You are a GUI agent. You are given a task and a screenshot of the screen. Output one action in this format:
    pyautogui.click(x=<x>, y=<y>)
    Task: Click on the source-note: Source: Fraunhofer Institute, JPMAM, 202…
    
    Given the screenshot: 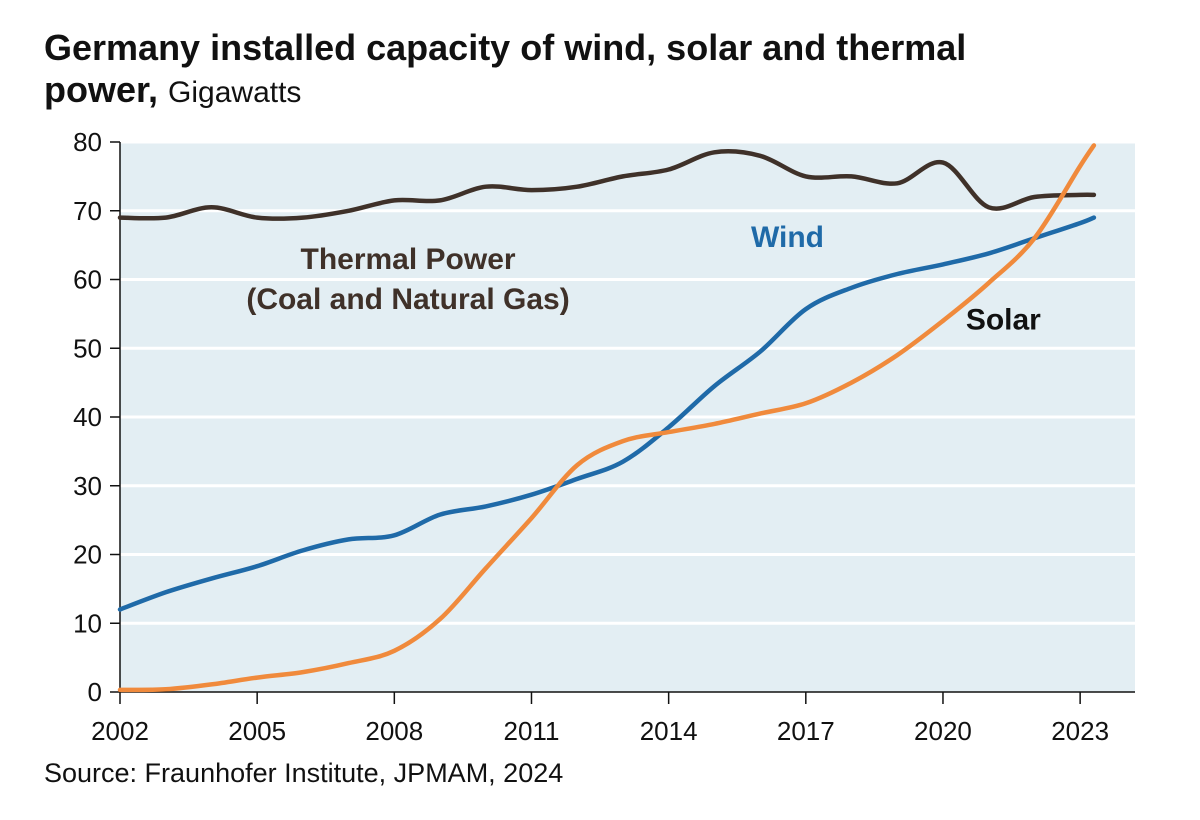 What is the action you would take?
    pyautogui.click(x=304, y=773)
    